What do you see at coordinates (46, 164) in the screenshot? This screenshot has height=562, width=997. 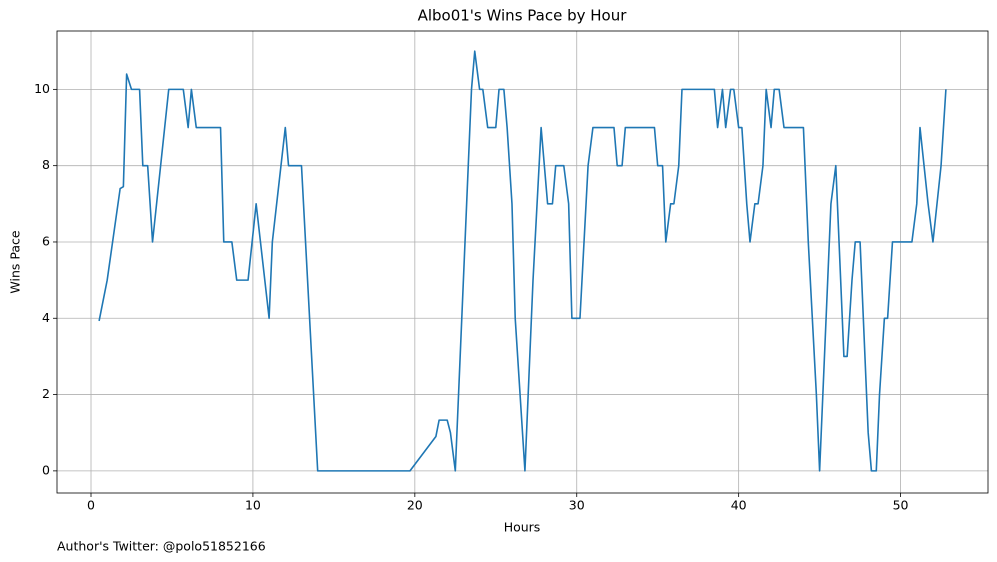 I see `y-tick-label: 8` at bounding box center [46, 164].